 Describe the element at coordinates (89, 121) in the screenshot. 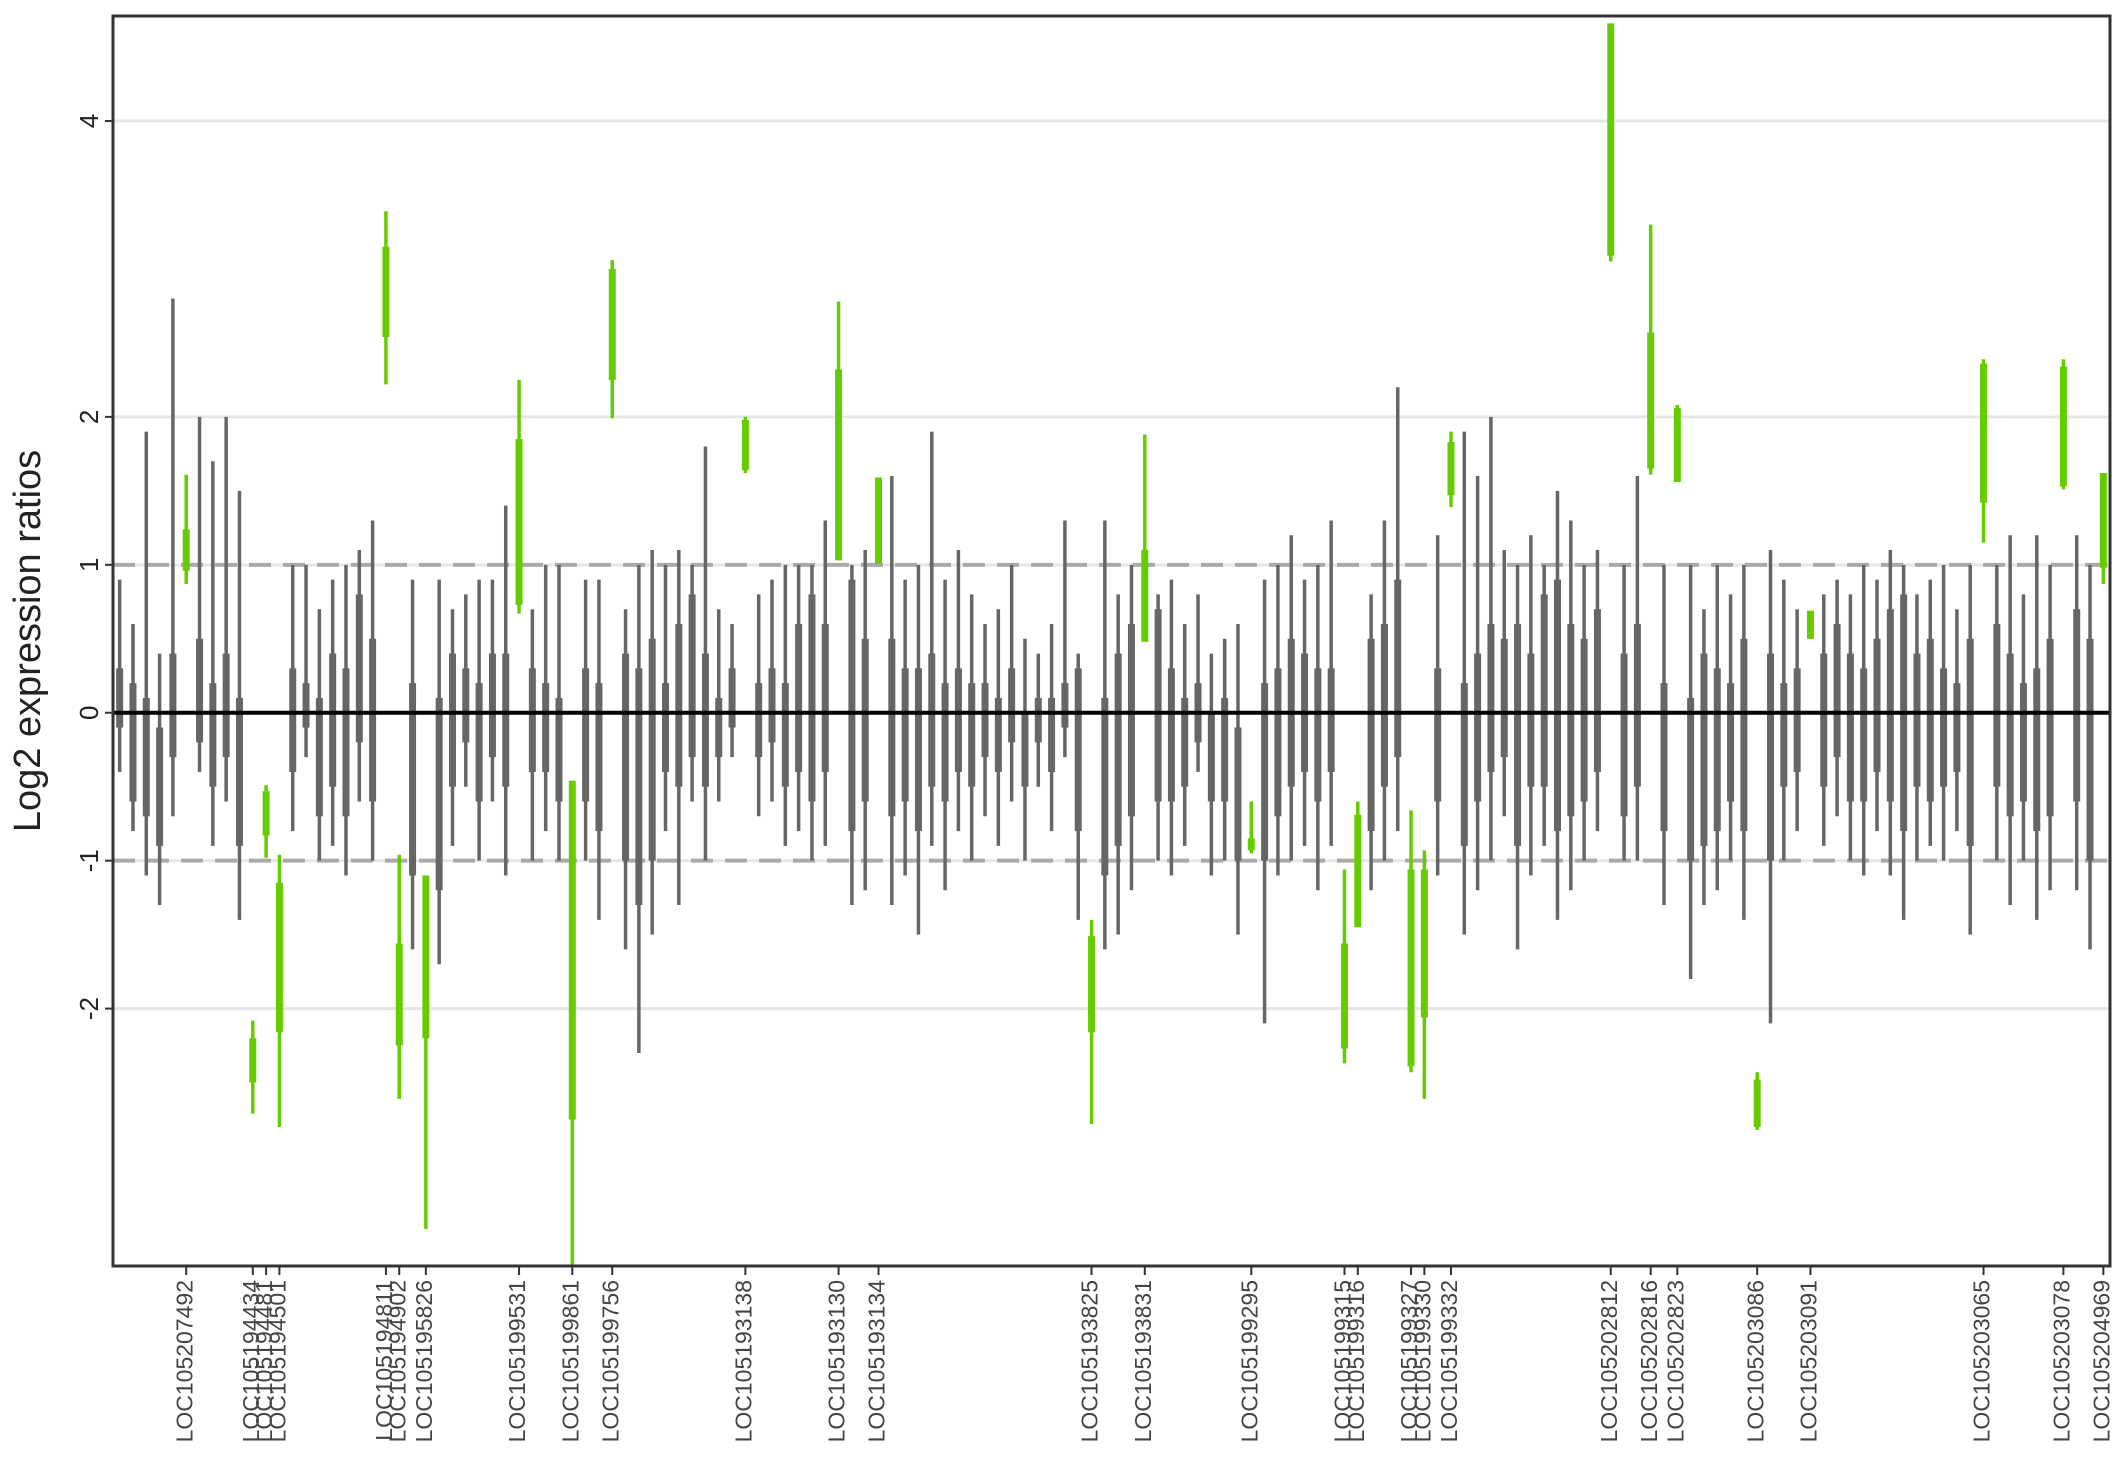

I see `y-tick-label: 4` at that location.